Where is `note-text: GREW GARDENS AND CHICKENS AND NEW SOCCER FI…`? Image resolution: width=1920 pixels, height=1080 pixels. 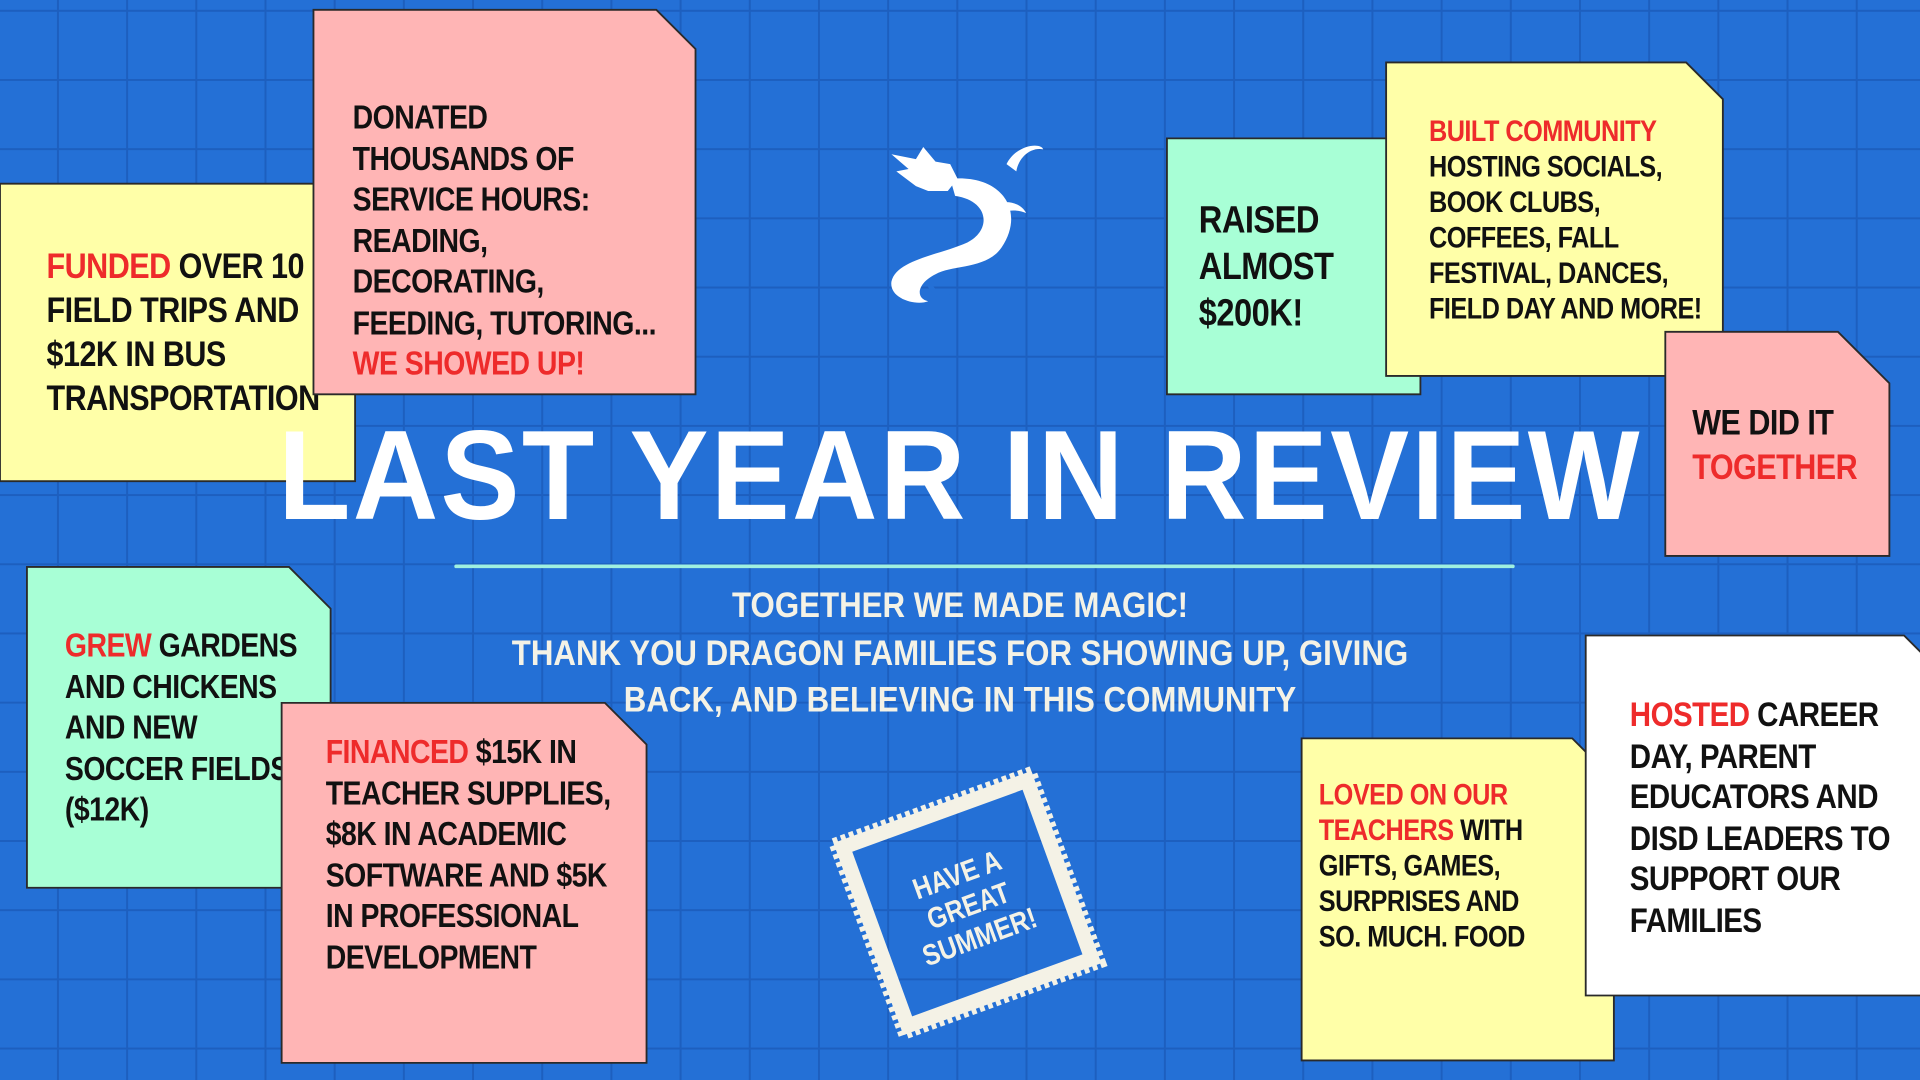 note-text: GREW GARDENS AND CHICKENS AND NEW SOCCER FI… is located at coordinates (181, 728).